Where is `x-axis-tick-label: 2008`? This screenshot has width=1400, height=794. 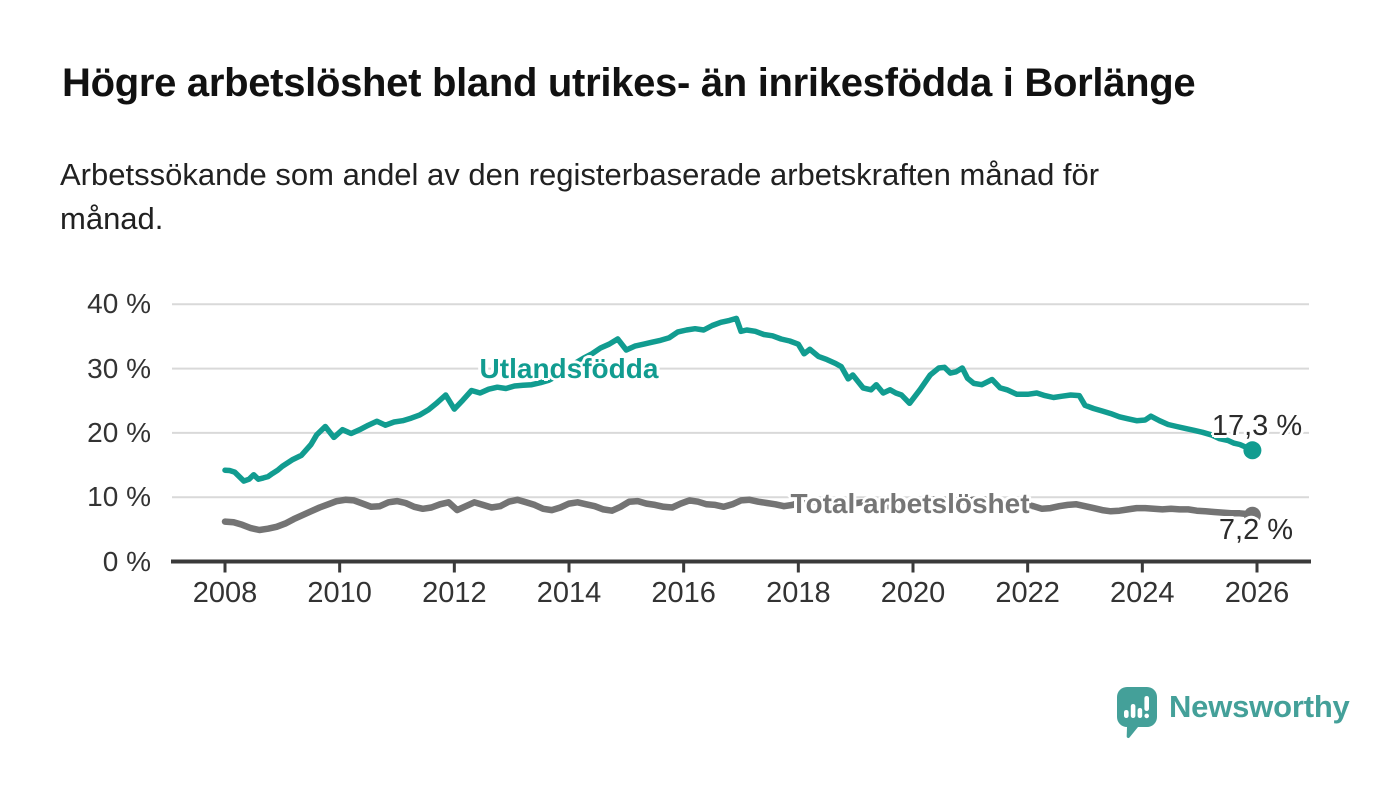
x-axis-tick-label: 2008 is located at coordinates (225, 593).